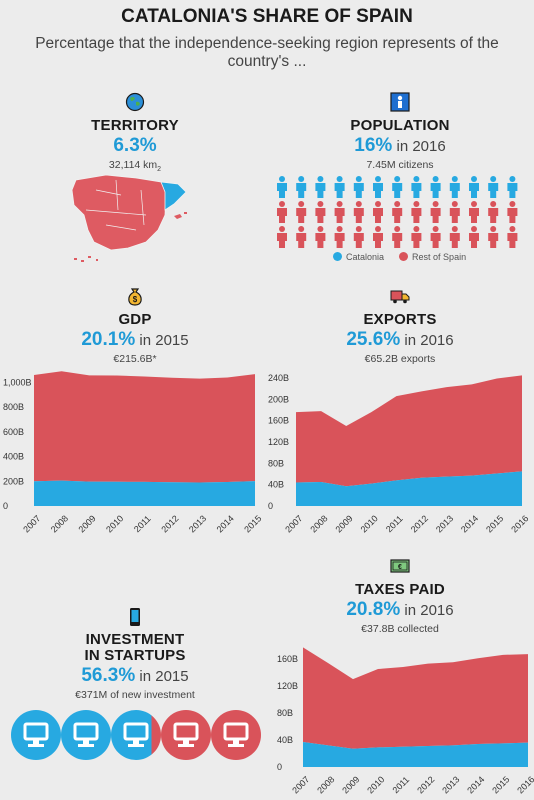  What do you see at coordinates (135, 102) in the screenshot?
I see `globe-icon` at bounding box center [135, 102].